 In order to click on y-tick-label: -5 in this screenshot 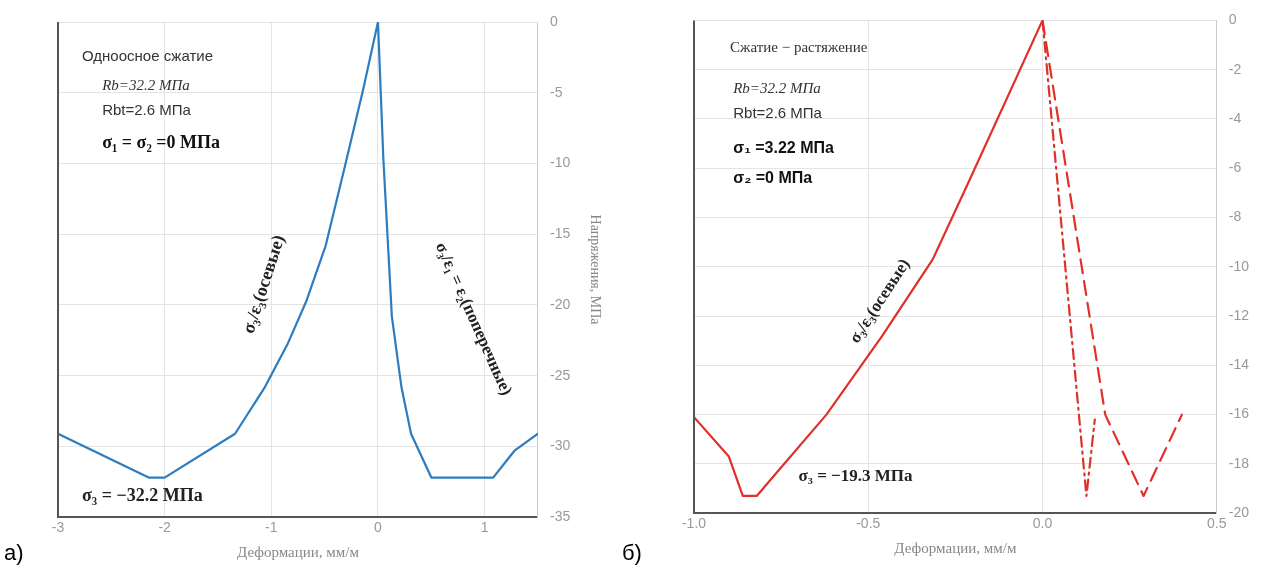, I will do `click(556, 91)`.